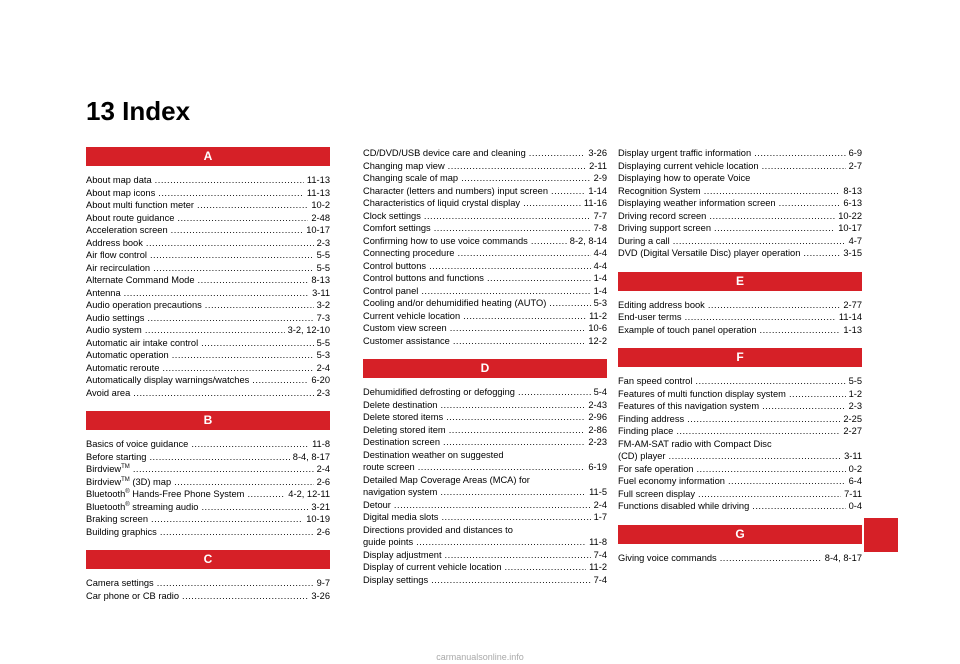 This screenshot has width=960, height=664. What do you see at coordinates (485, 153) in the screenshot?
I see `index-entry: CD/DVD/USB device care and cleaning 3-26` at bounding box center [485, 153].